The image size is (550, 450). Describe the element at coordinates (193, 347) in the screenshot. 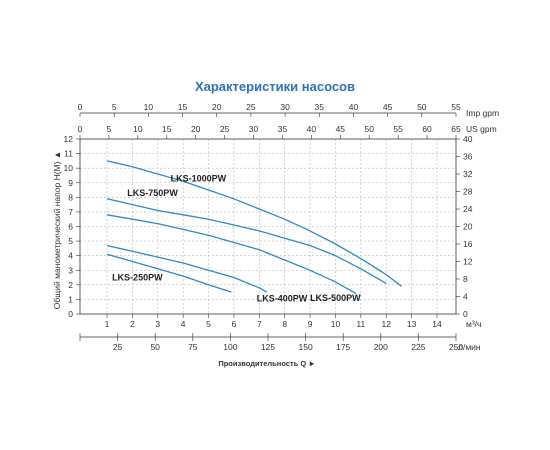

I see `lmin-tick-label: 75` at that location.